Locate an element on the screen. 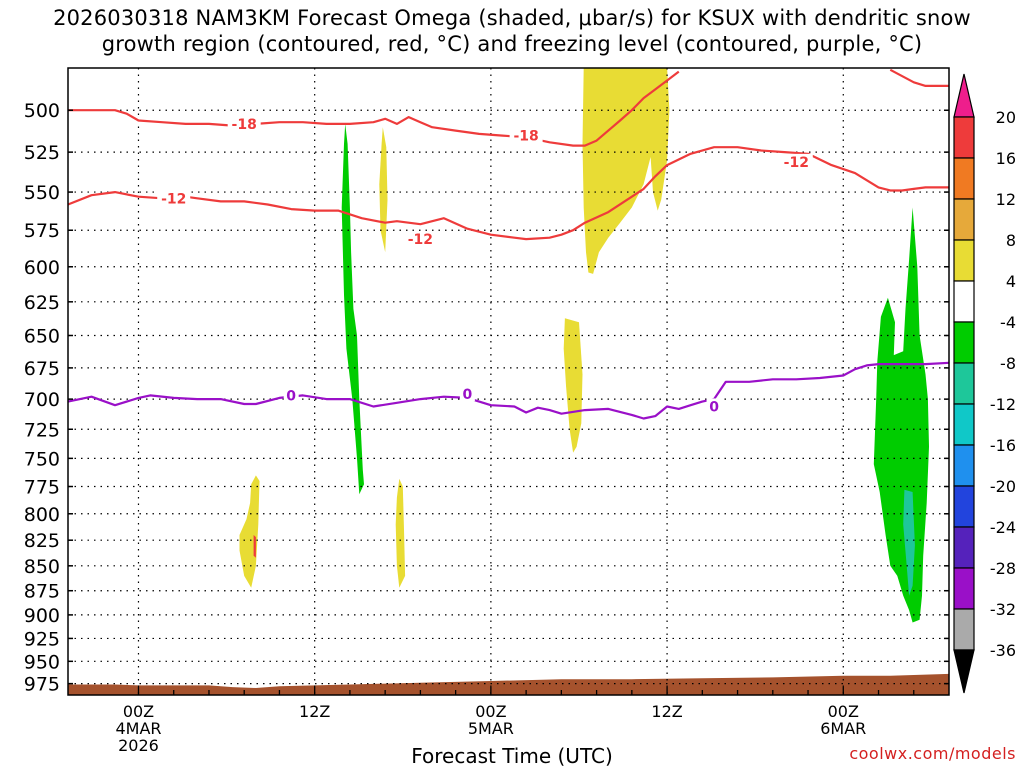  y-tick-label-525: 525 is located at coordinates (42, 153).